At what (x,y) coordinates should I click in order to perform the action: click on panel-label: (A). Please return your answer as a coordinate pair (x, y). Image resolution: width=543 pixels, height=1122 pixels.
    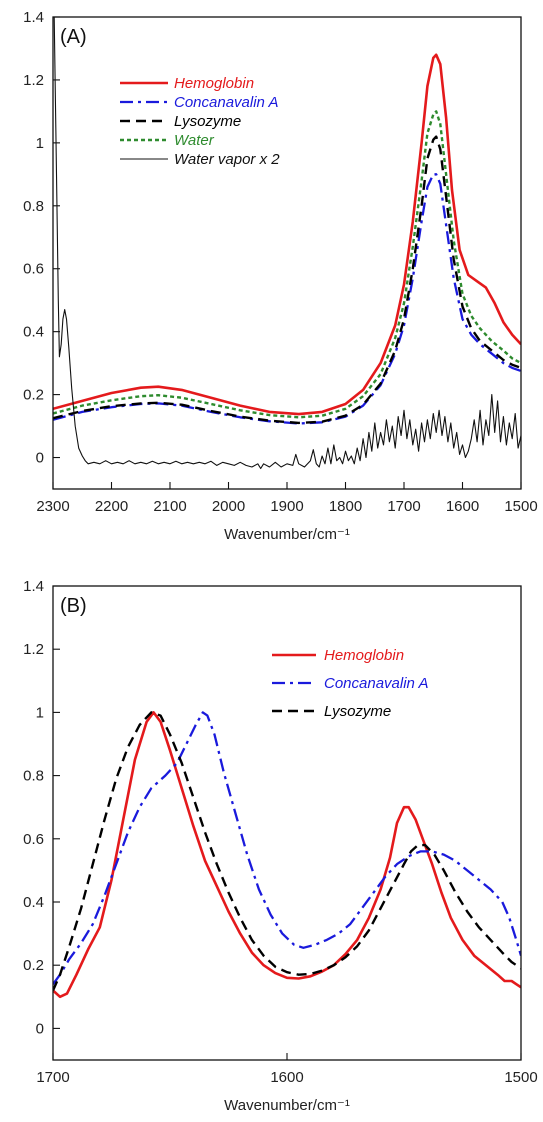
    Looking at the image, I should click on (73, 37).